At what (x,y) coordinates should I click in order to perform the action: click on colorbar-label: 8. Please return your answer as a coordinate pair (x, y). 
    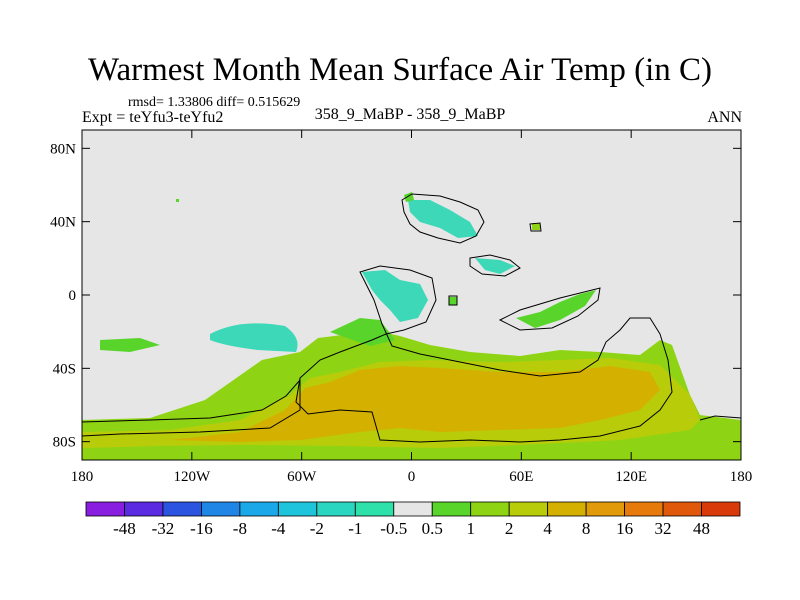
    Looking at the image, I should click on (586, 528).